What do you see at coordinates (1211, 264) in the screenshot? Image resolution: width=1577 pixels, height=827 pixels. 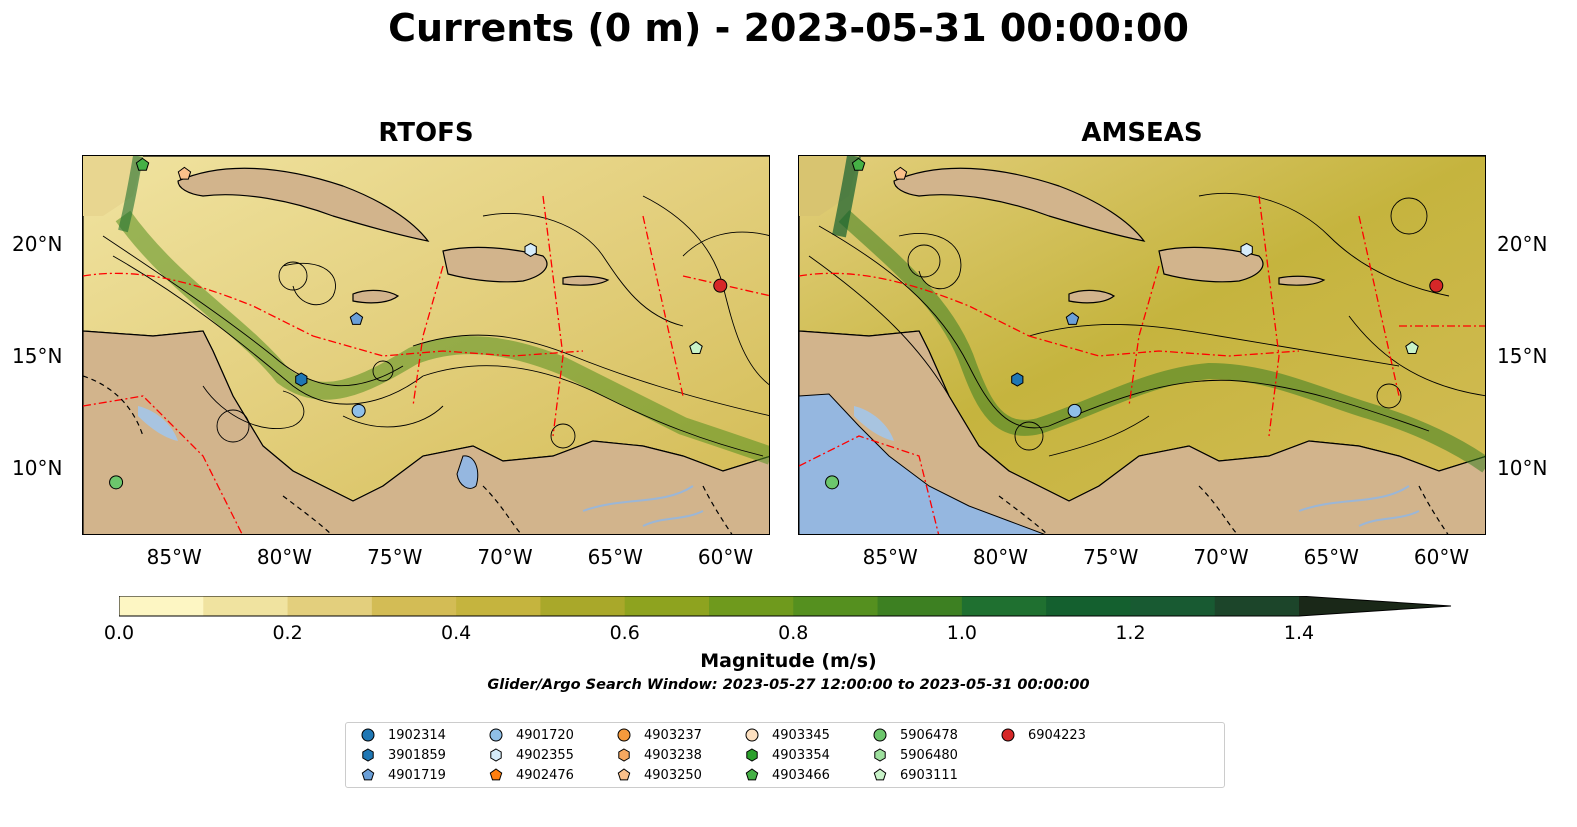 I see `hispaniola-land` at bounding box center [1211, 264].